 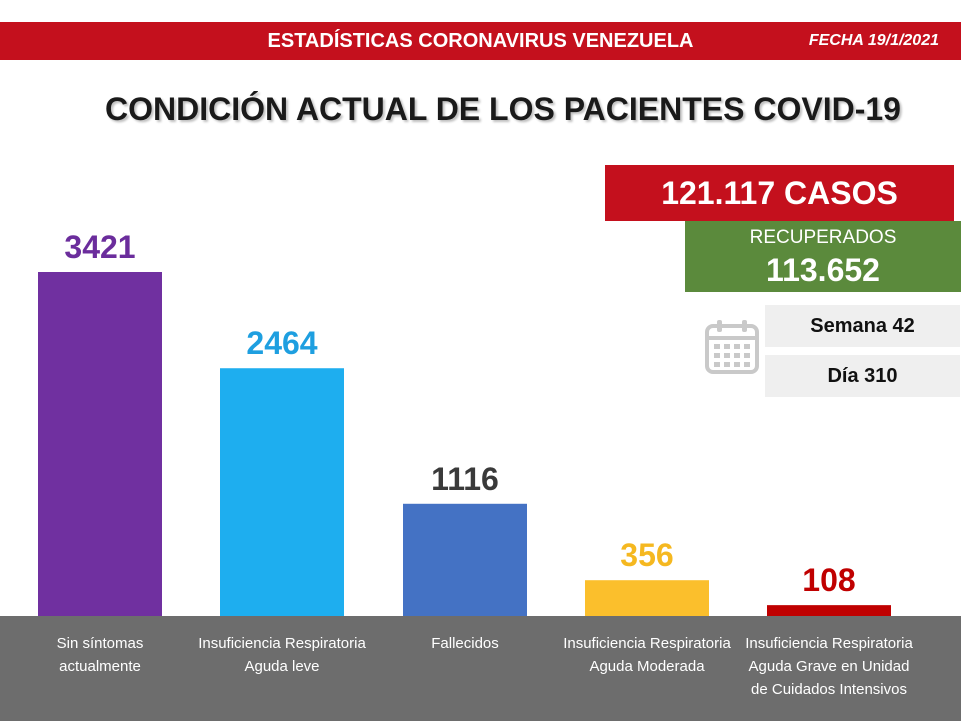 What do you see at coordinates (646, 555) in the screenshot?
I see `bar-value-label-4: 356` at bounding box center [646, 555].